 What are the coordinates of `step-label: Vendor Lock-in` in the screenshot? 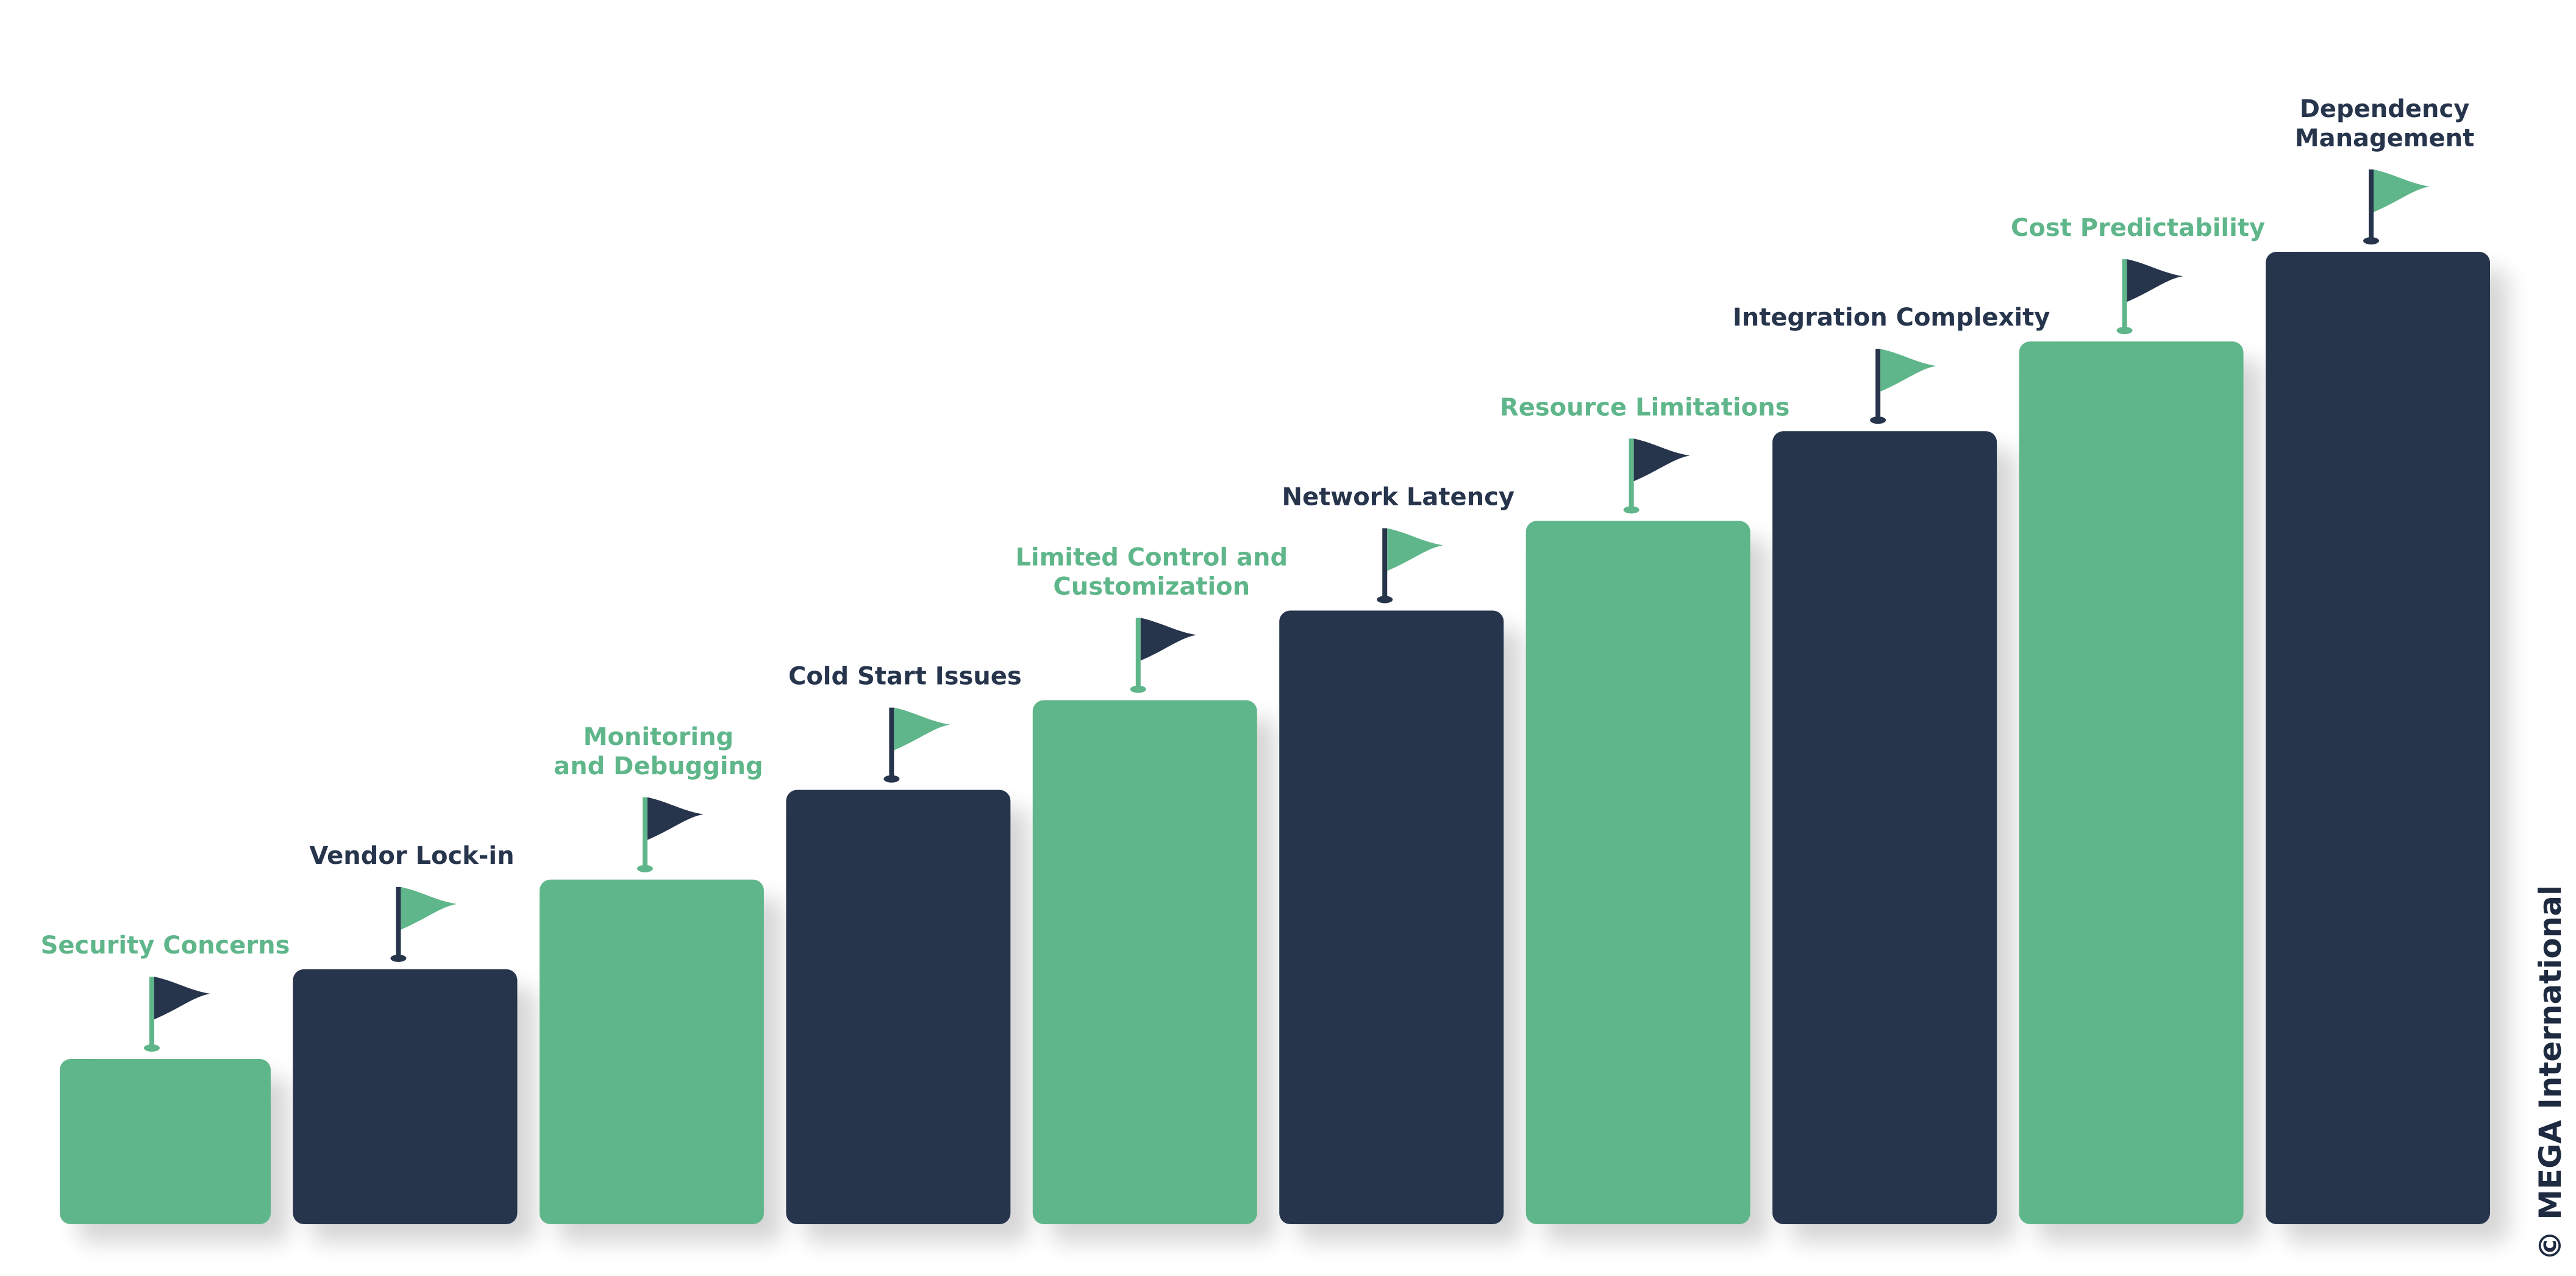 It's located at (412, 856).